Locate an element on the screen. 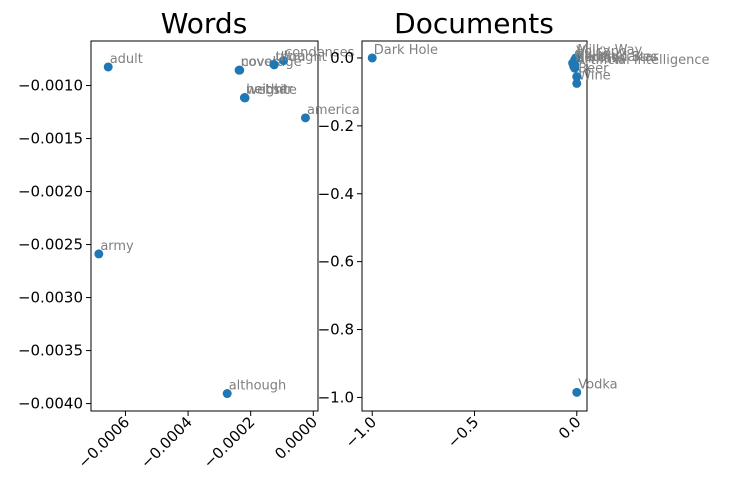  point-label: adult is located at coordinates (126, 59).